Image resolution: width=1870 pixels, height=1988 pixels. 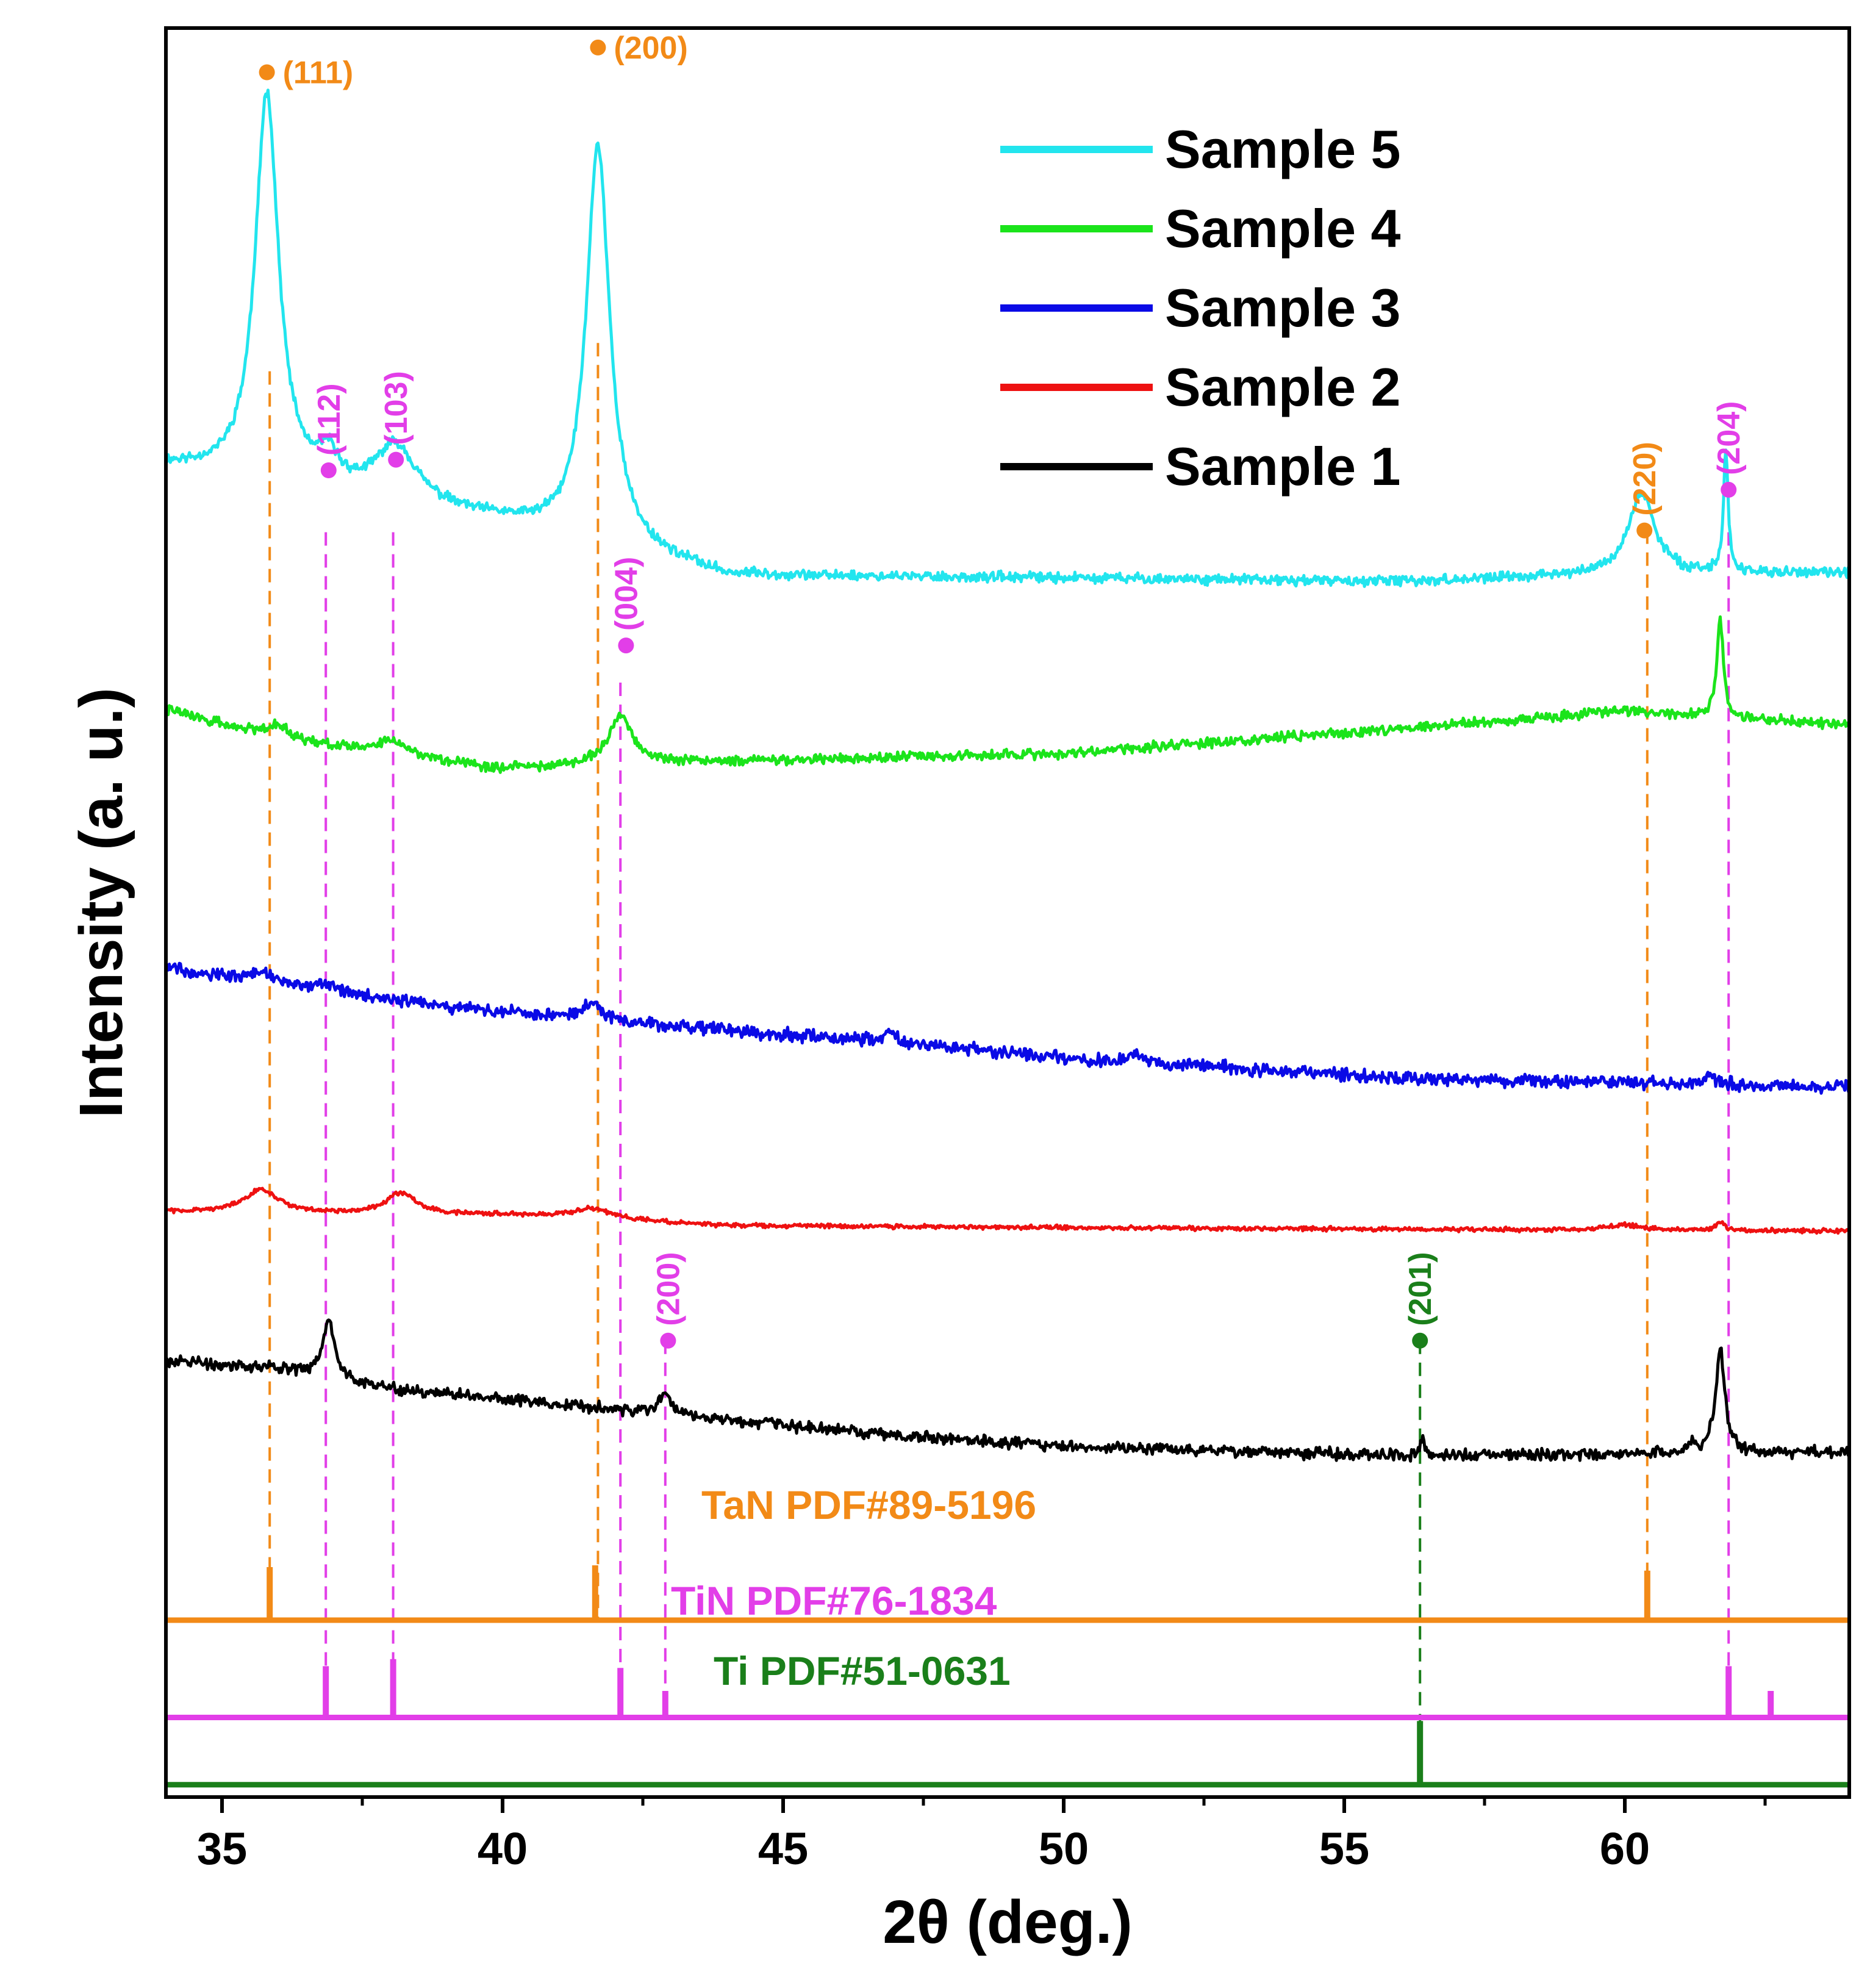 What do you see at coordinates (1008, 1028) in the screenshot?
I see `trace-sample3` at bounding box center [1008, 1028].